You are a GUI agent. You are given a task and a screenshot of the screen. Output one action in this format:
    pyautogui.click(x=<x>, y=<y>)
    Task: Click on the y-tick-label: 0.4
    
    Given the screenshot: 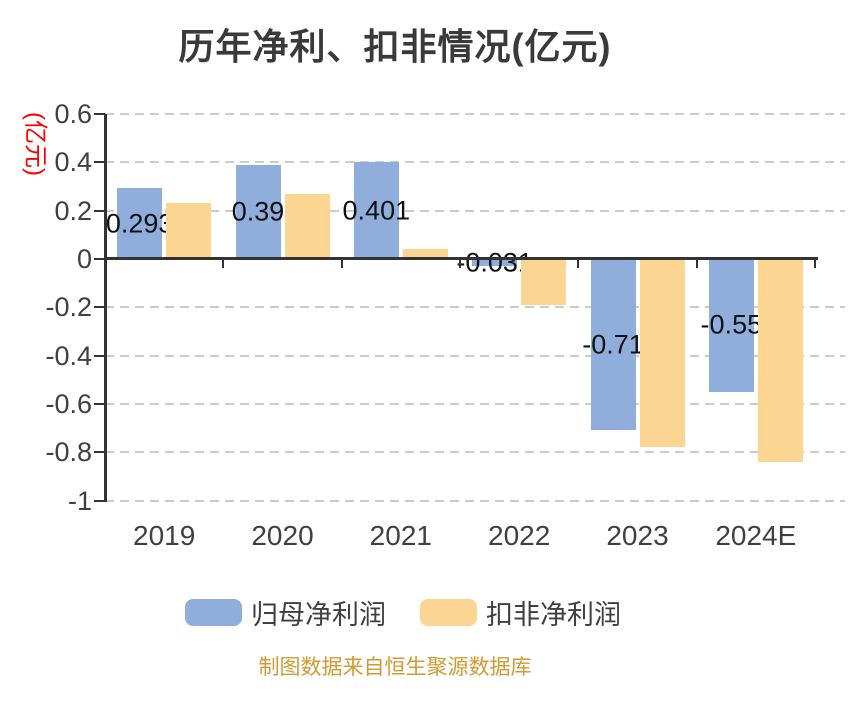 What is the action you would take?
    pyautogui.click(x=73, y=162)
    